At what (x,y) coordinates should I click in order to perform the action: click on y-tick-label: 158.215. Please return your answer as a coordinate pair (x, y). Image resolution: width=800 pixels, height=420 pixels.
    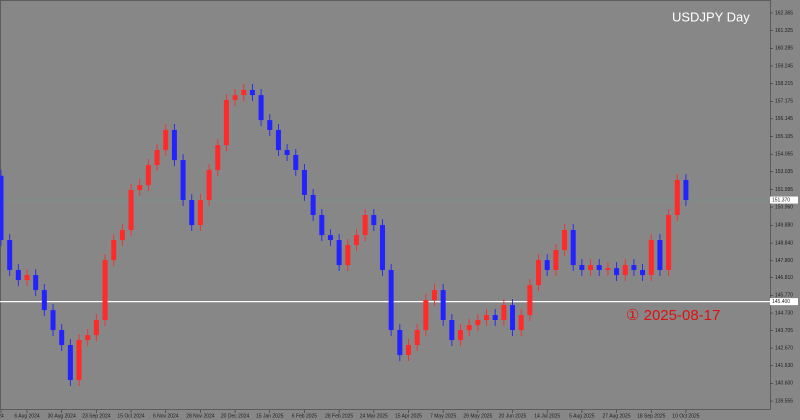
    Looking at the image, I should click on (784, 84).